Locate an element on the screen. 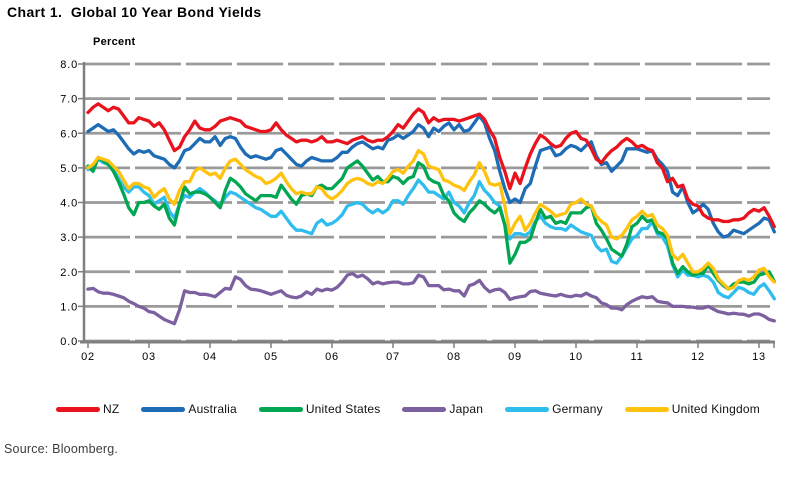 The height and width of the screenshot is (494, 800). tick-label: 12 is located at coordinates (698, 357).